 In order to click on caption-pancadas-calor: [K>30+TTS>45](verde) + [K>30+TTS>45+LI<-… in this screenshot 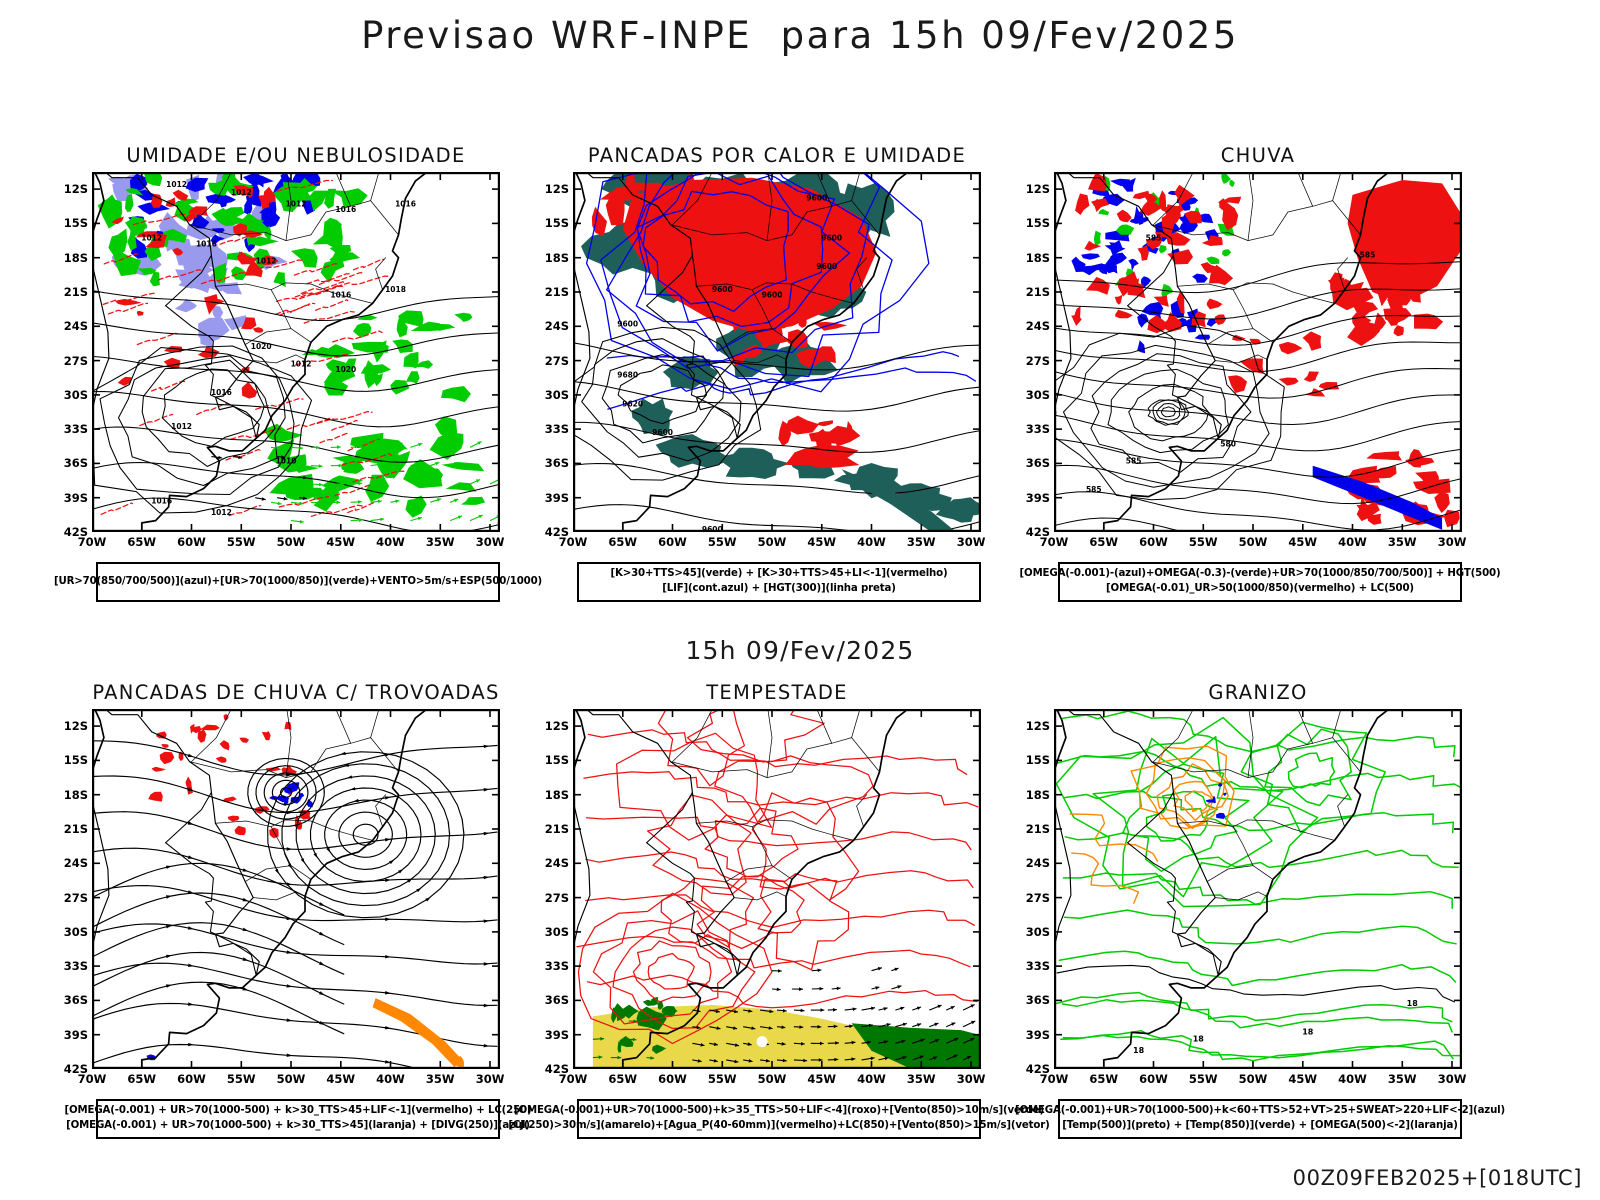, I will do `click(779, 582)`.